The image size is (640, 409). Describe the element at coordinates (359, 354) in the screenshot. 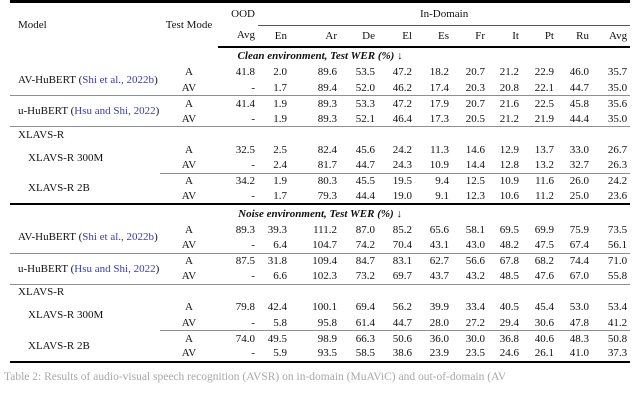

I see `wer-value-cell: 58.5` at that location.